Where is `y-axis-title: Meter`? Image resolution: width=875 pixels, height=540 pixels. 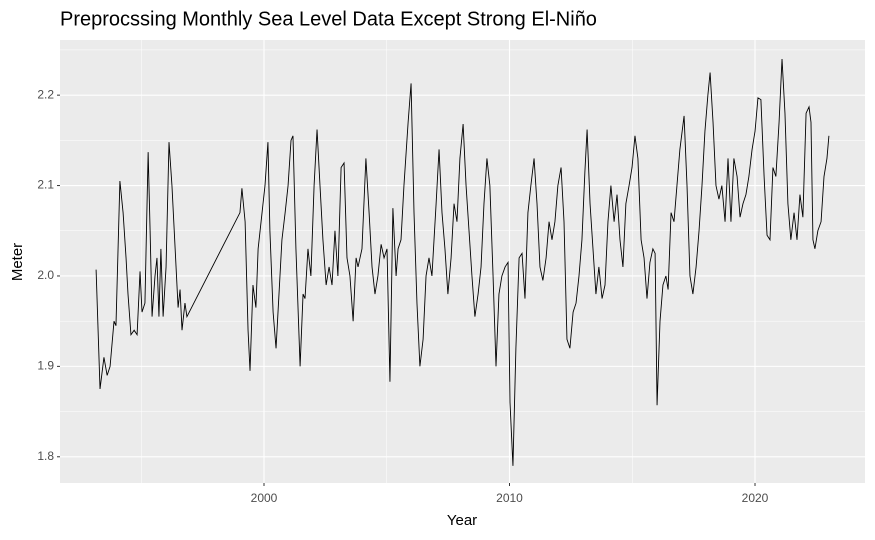 y-axis-title: Meter is located at coordinates (17, 262).